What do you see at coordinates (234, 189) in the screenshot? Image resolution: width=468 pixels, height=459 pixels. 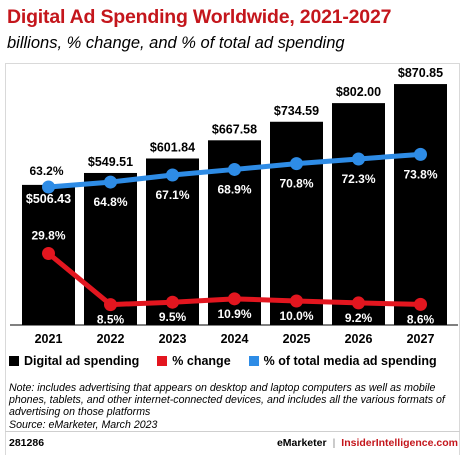 I see `share-label-2024: 68.9%` at bounding box center [234, 189].